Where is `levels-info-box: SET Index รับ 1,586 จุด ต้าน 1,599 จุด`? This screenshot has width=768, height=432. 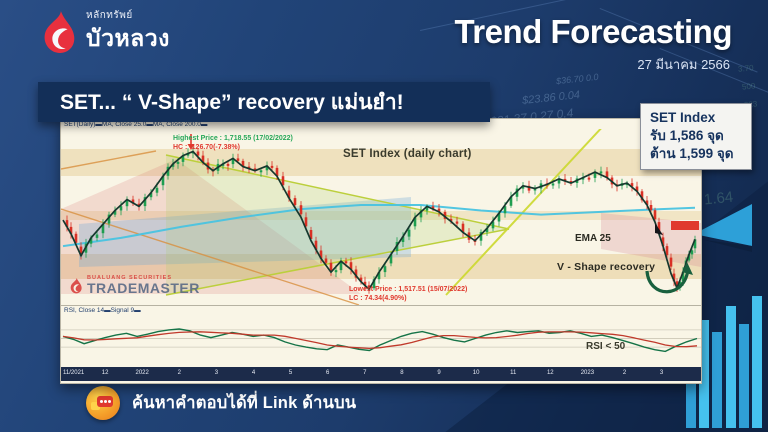 levels-info-box: SET Index รับ 1,586 จุด ต้าน 1,599 จุด is located at coordinates (696, 136).